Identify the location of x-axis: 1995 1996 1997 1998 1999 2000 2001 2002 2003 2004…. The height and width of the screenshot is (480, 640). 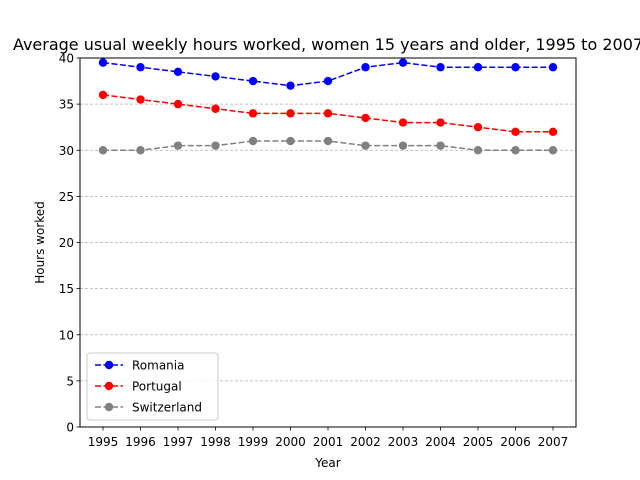
(328, 438).